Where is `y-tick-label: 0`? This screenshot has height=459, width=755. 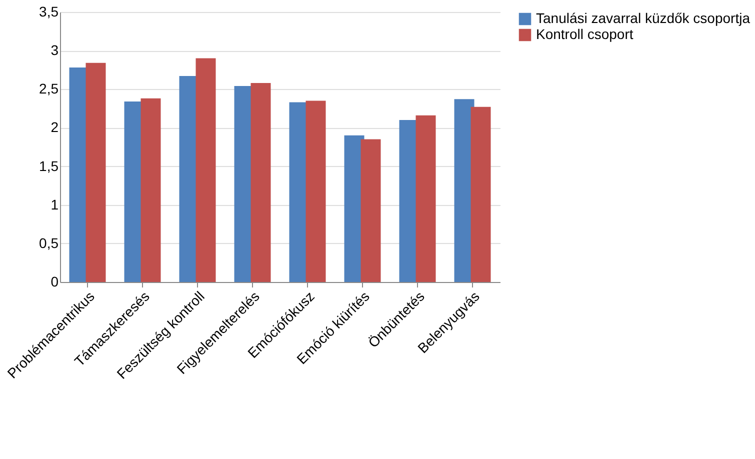 y-tick-label: 0 is located at coordinates (54, 282).